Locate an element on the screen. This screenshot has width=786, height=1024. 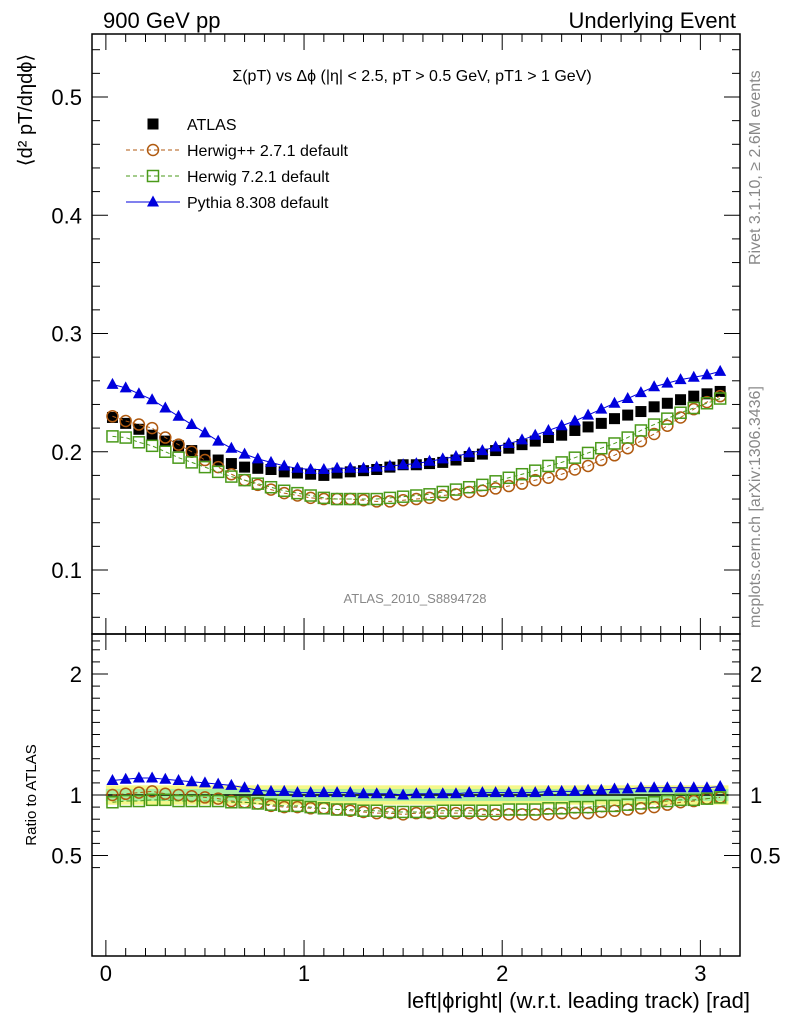
x-tick-label: 3 is located at coordinates (700, 973).